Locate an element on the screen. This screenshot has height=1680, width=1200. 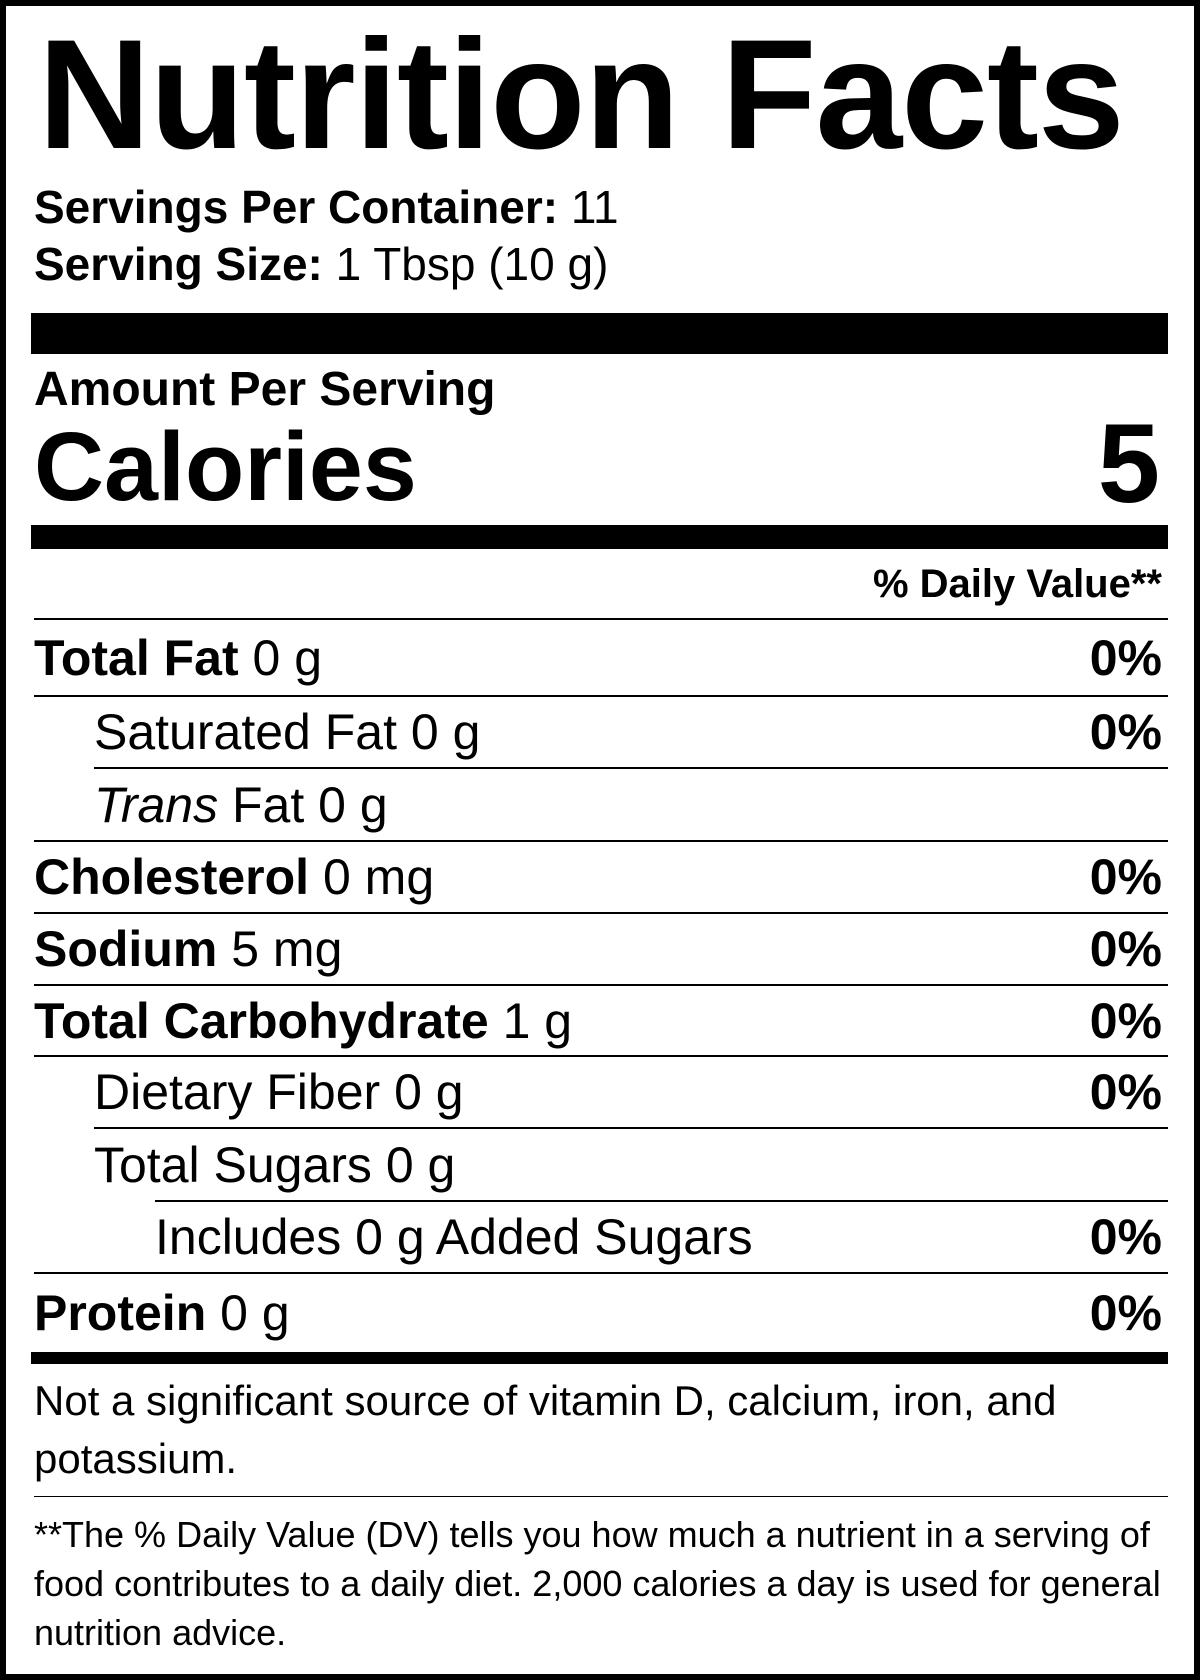
nutrient-name: Total Carbohydrate is located at coordinates (261, 1020).